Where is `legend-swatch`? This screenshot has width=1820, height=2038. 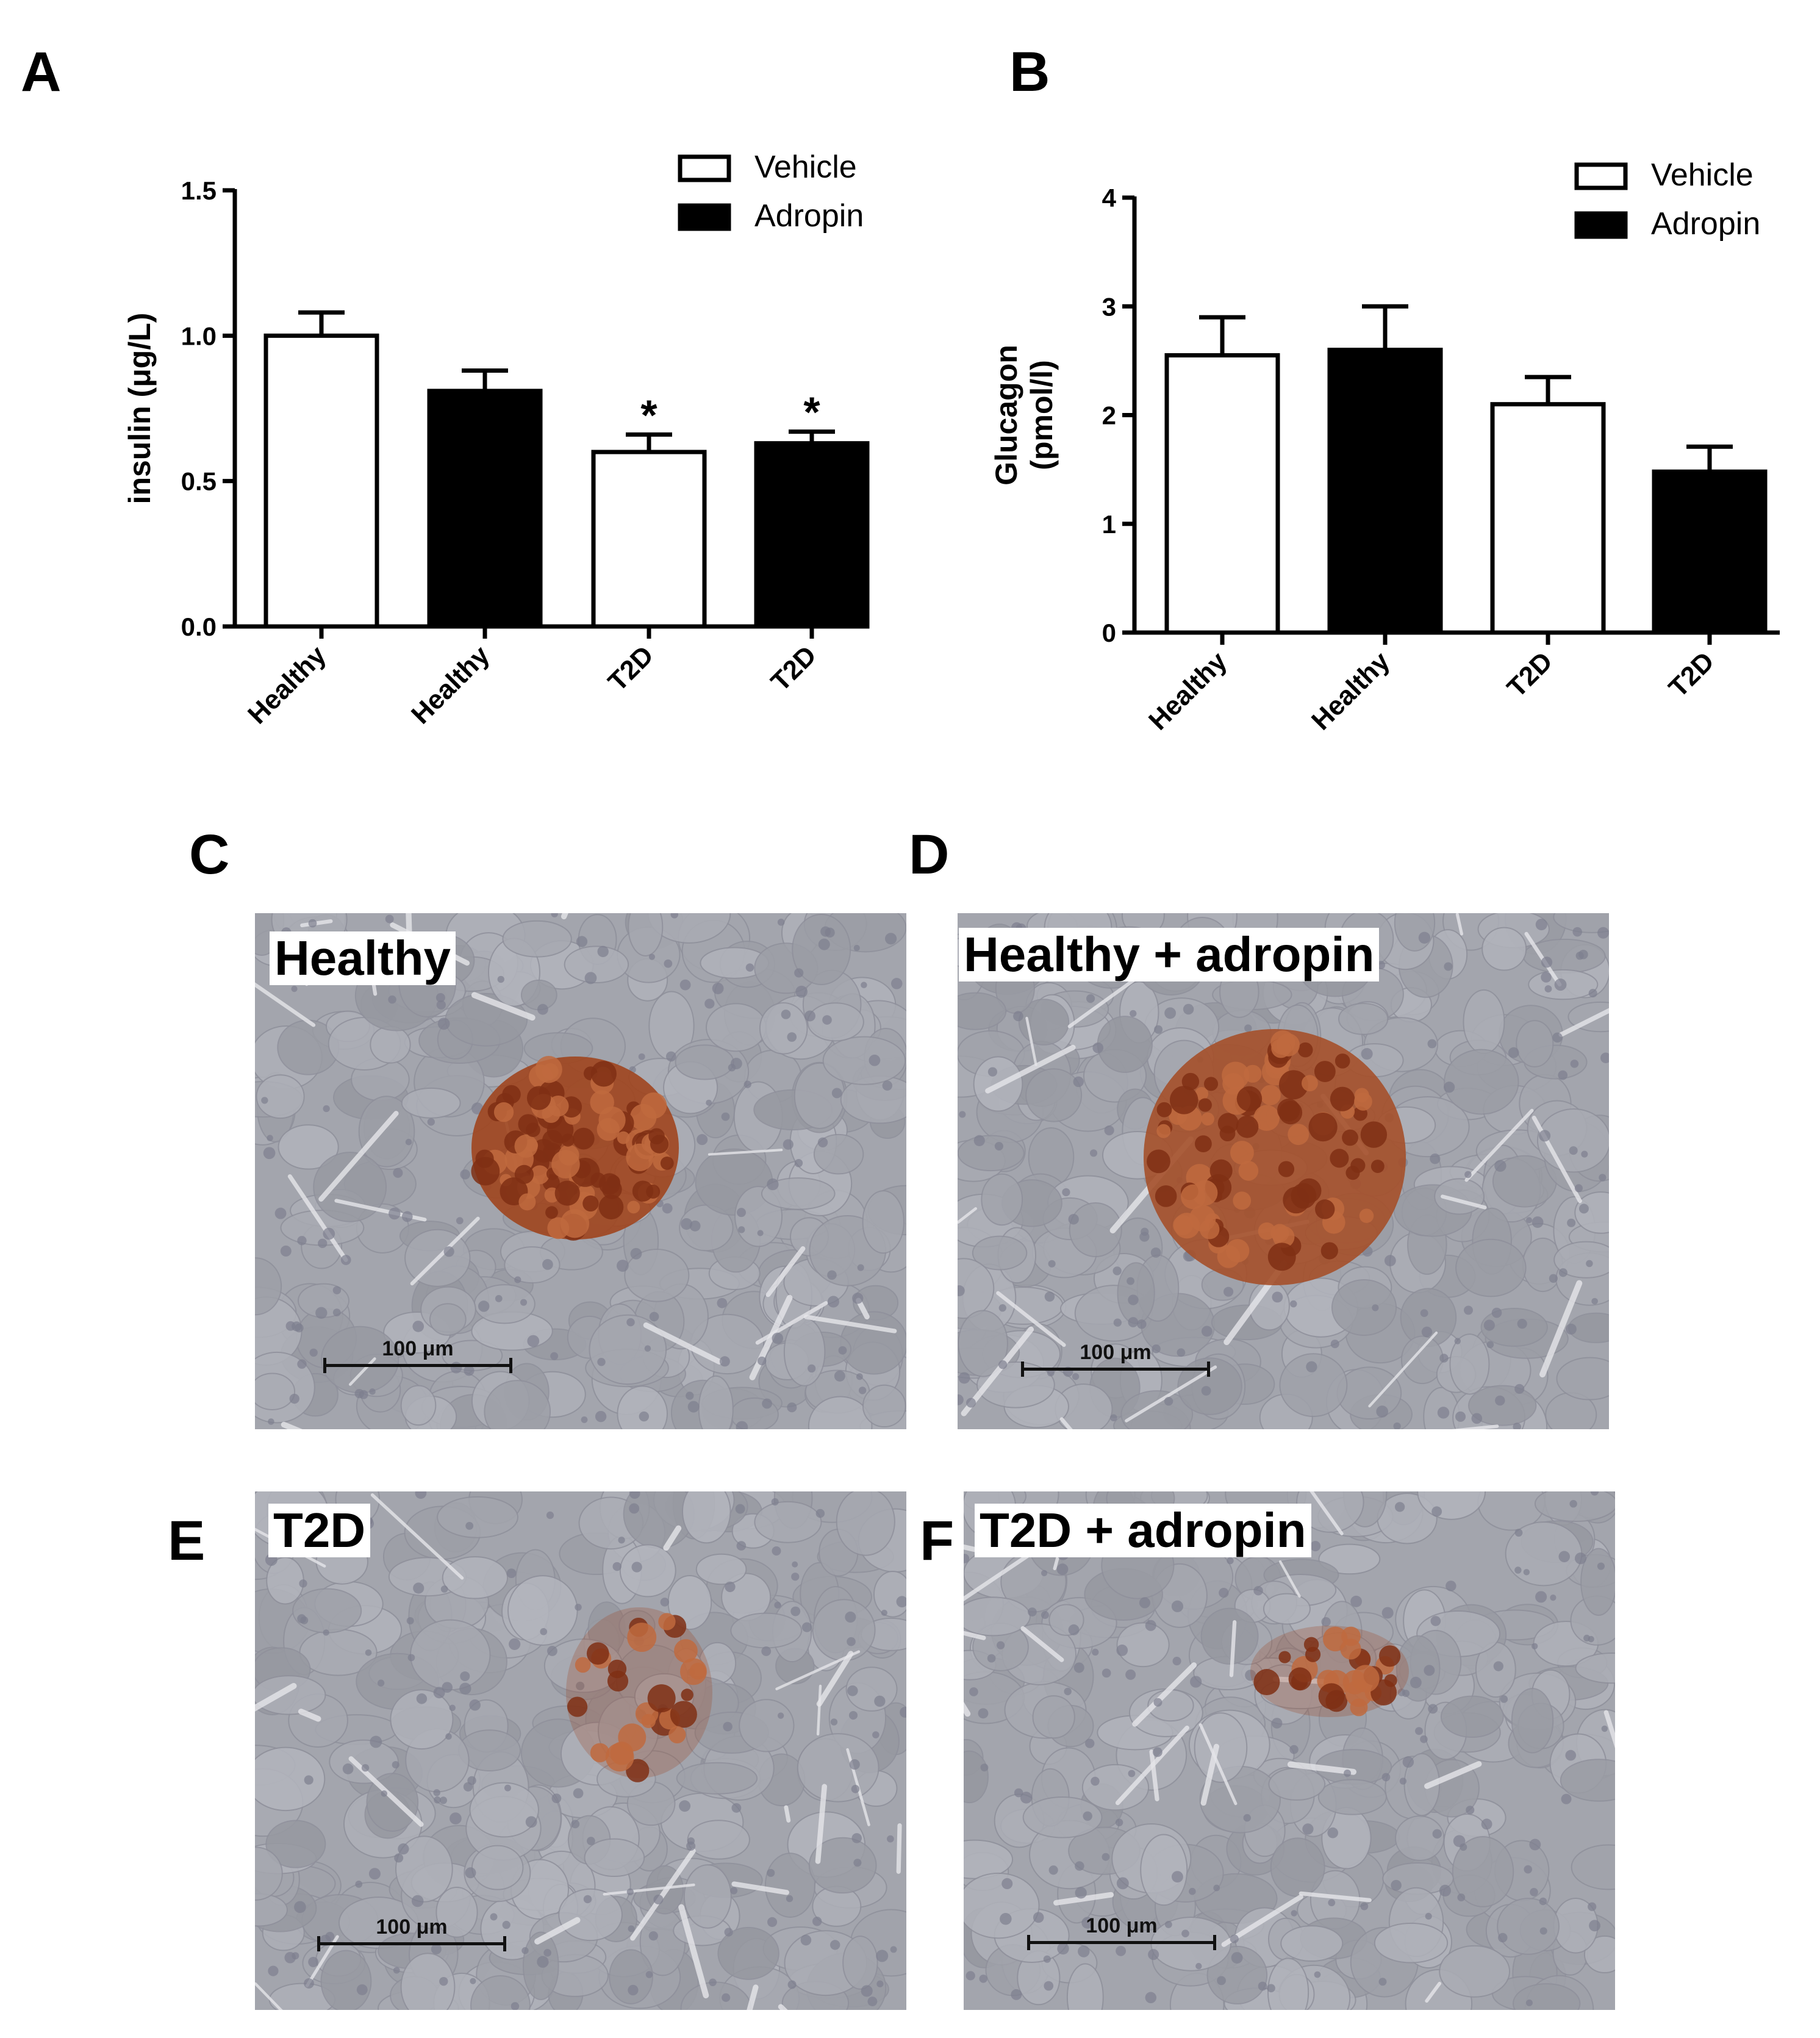
legend-swatch is located at coordinates (1601, 225).